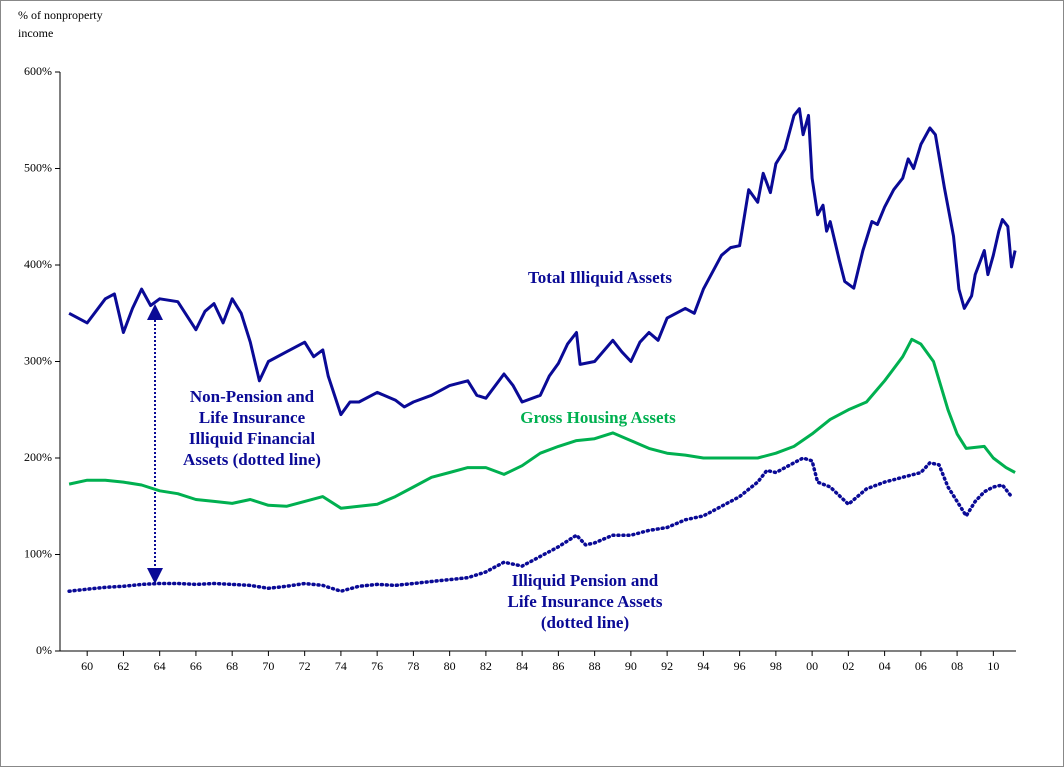 This screenshot has width=1064, height=767. Describe the element at coordinates (87, 666) in the screenshot. I see `x-tick-label: 60` at that location.